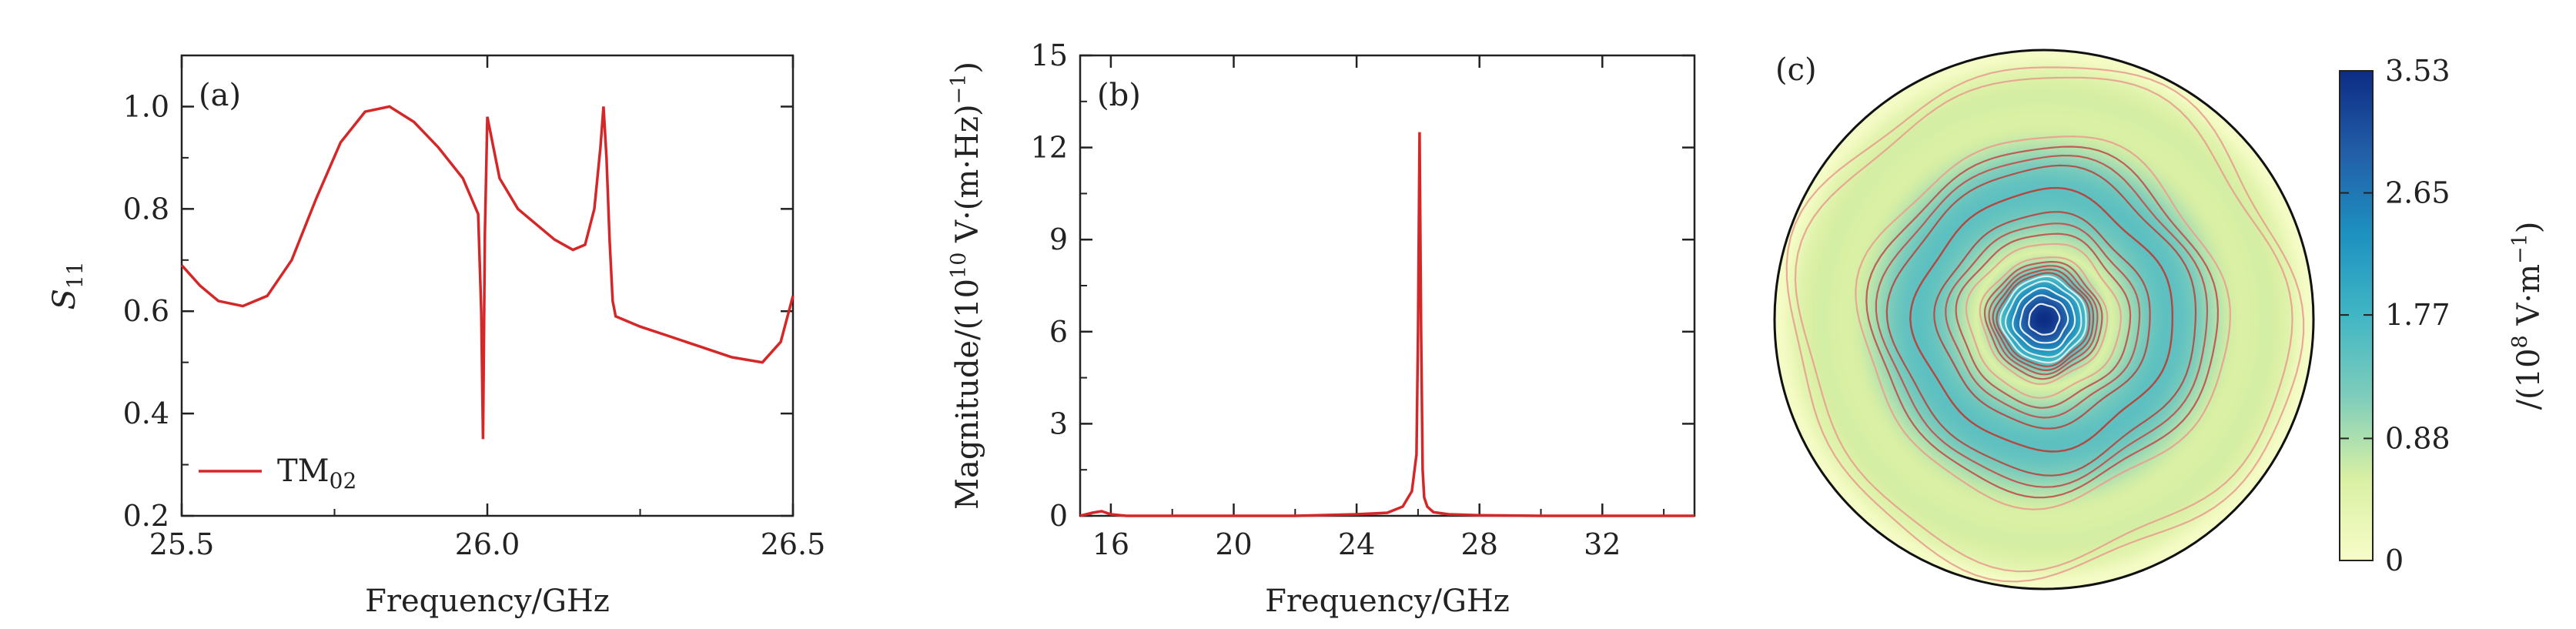 This screenshot has height=629, width=2576. What do you see at coordinates (1480, 544) in the screenshot?
I see `x-tick-label: 28` at bounding box center [1480, 544].